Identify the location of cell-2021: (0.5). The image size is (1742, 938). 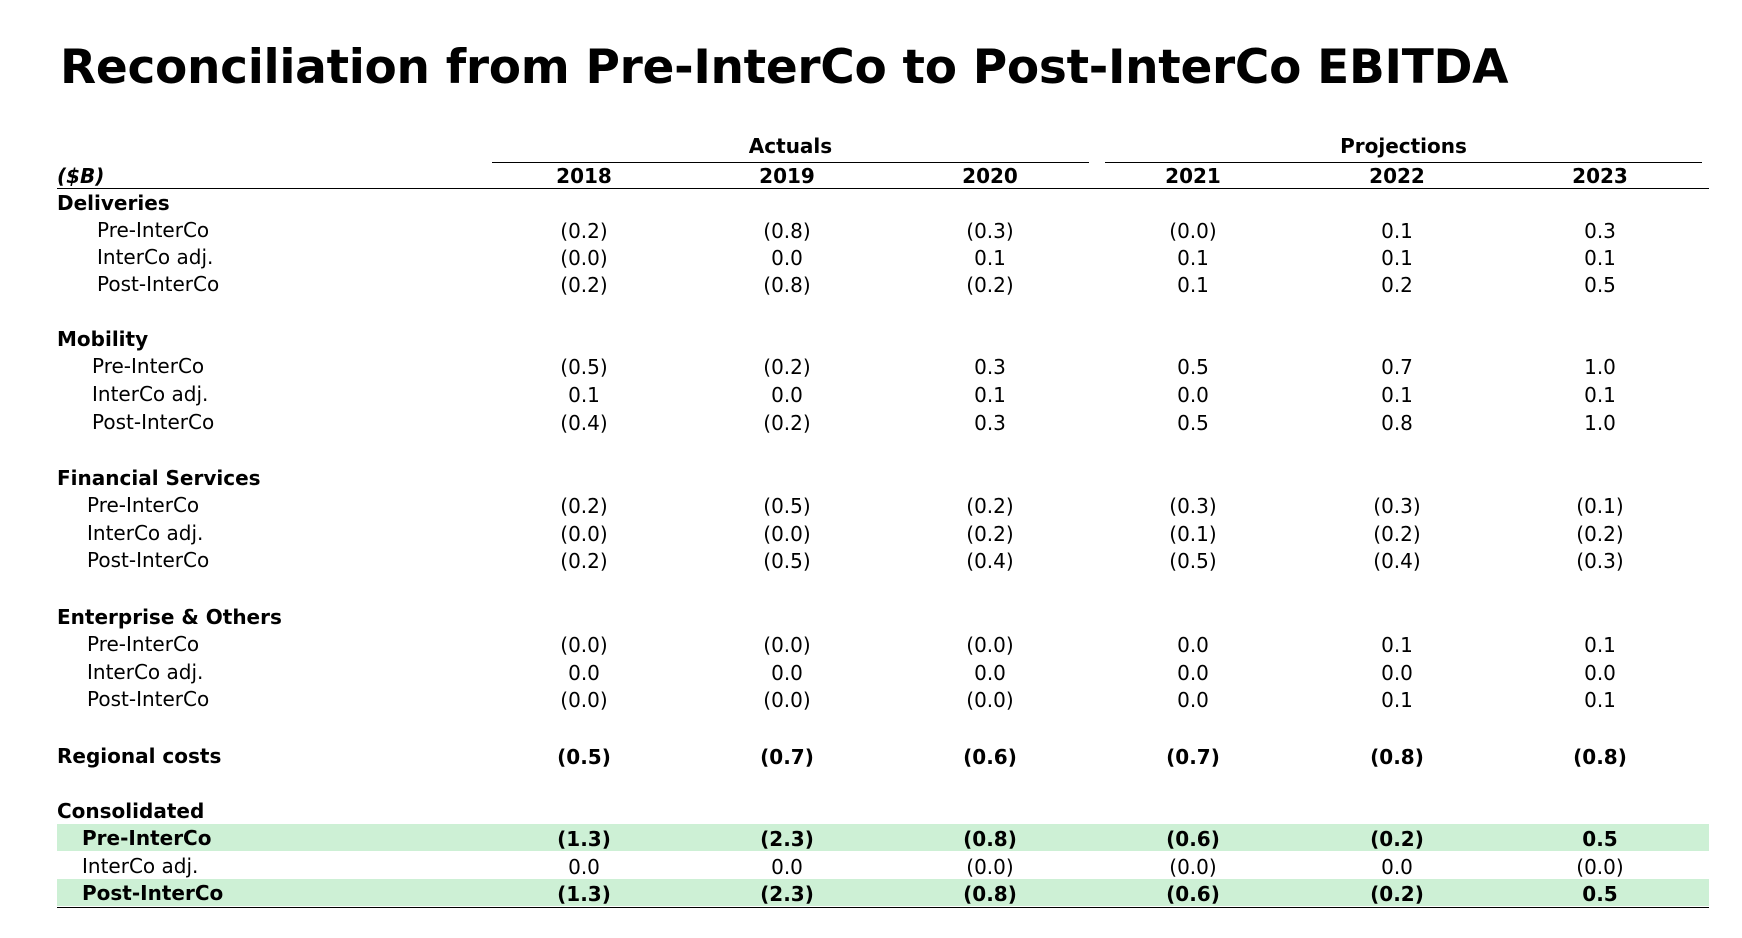
(1193, 561).